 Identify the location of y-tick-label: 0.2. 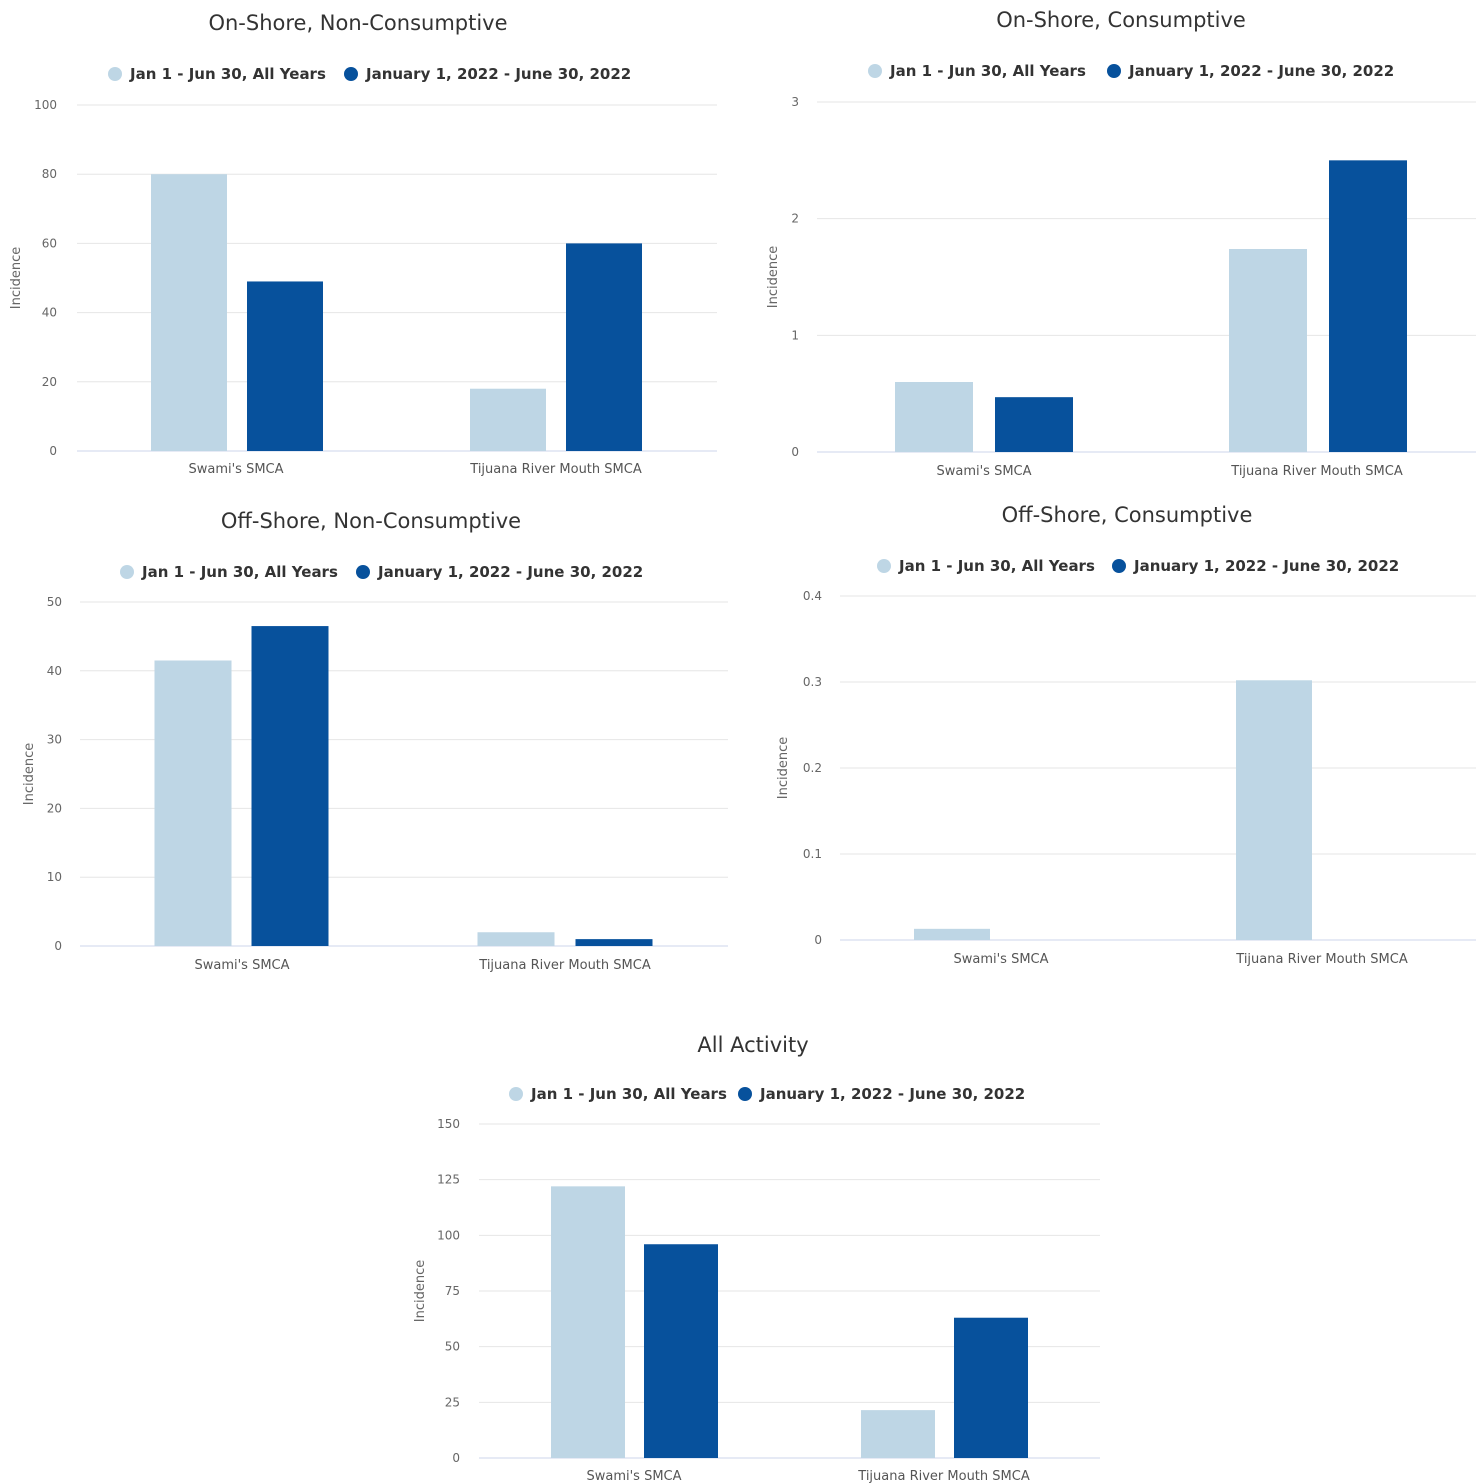
(812, 768).